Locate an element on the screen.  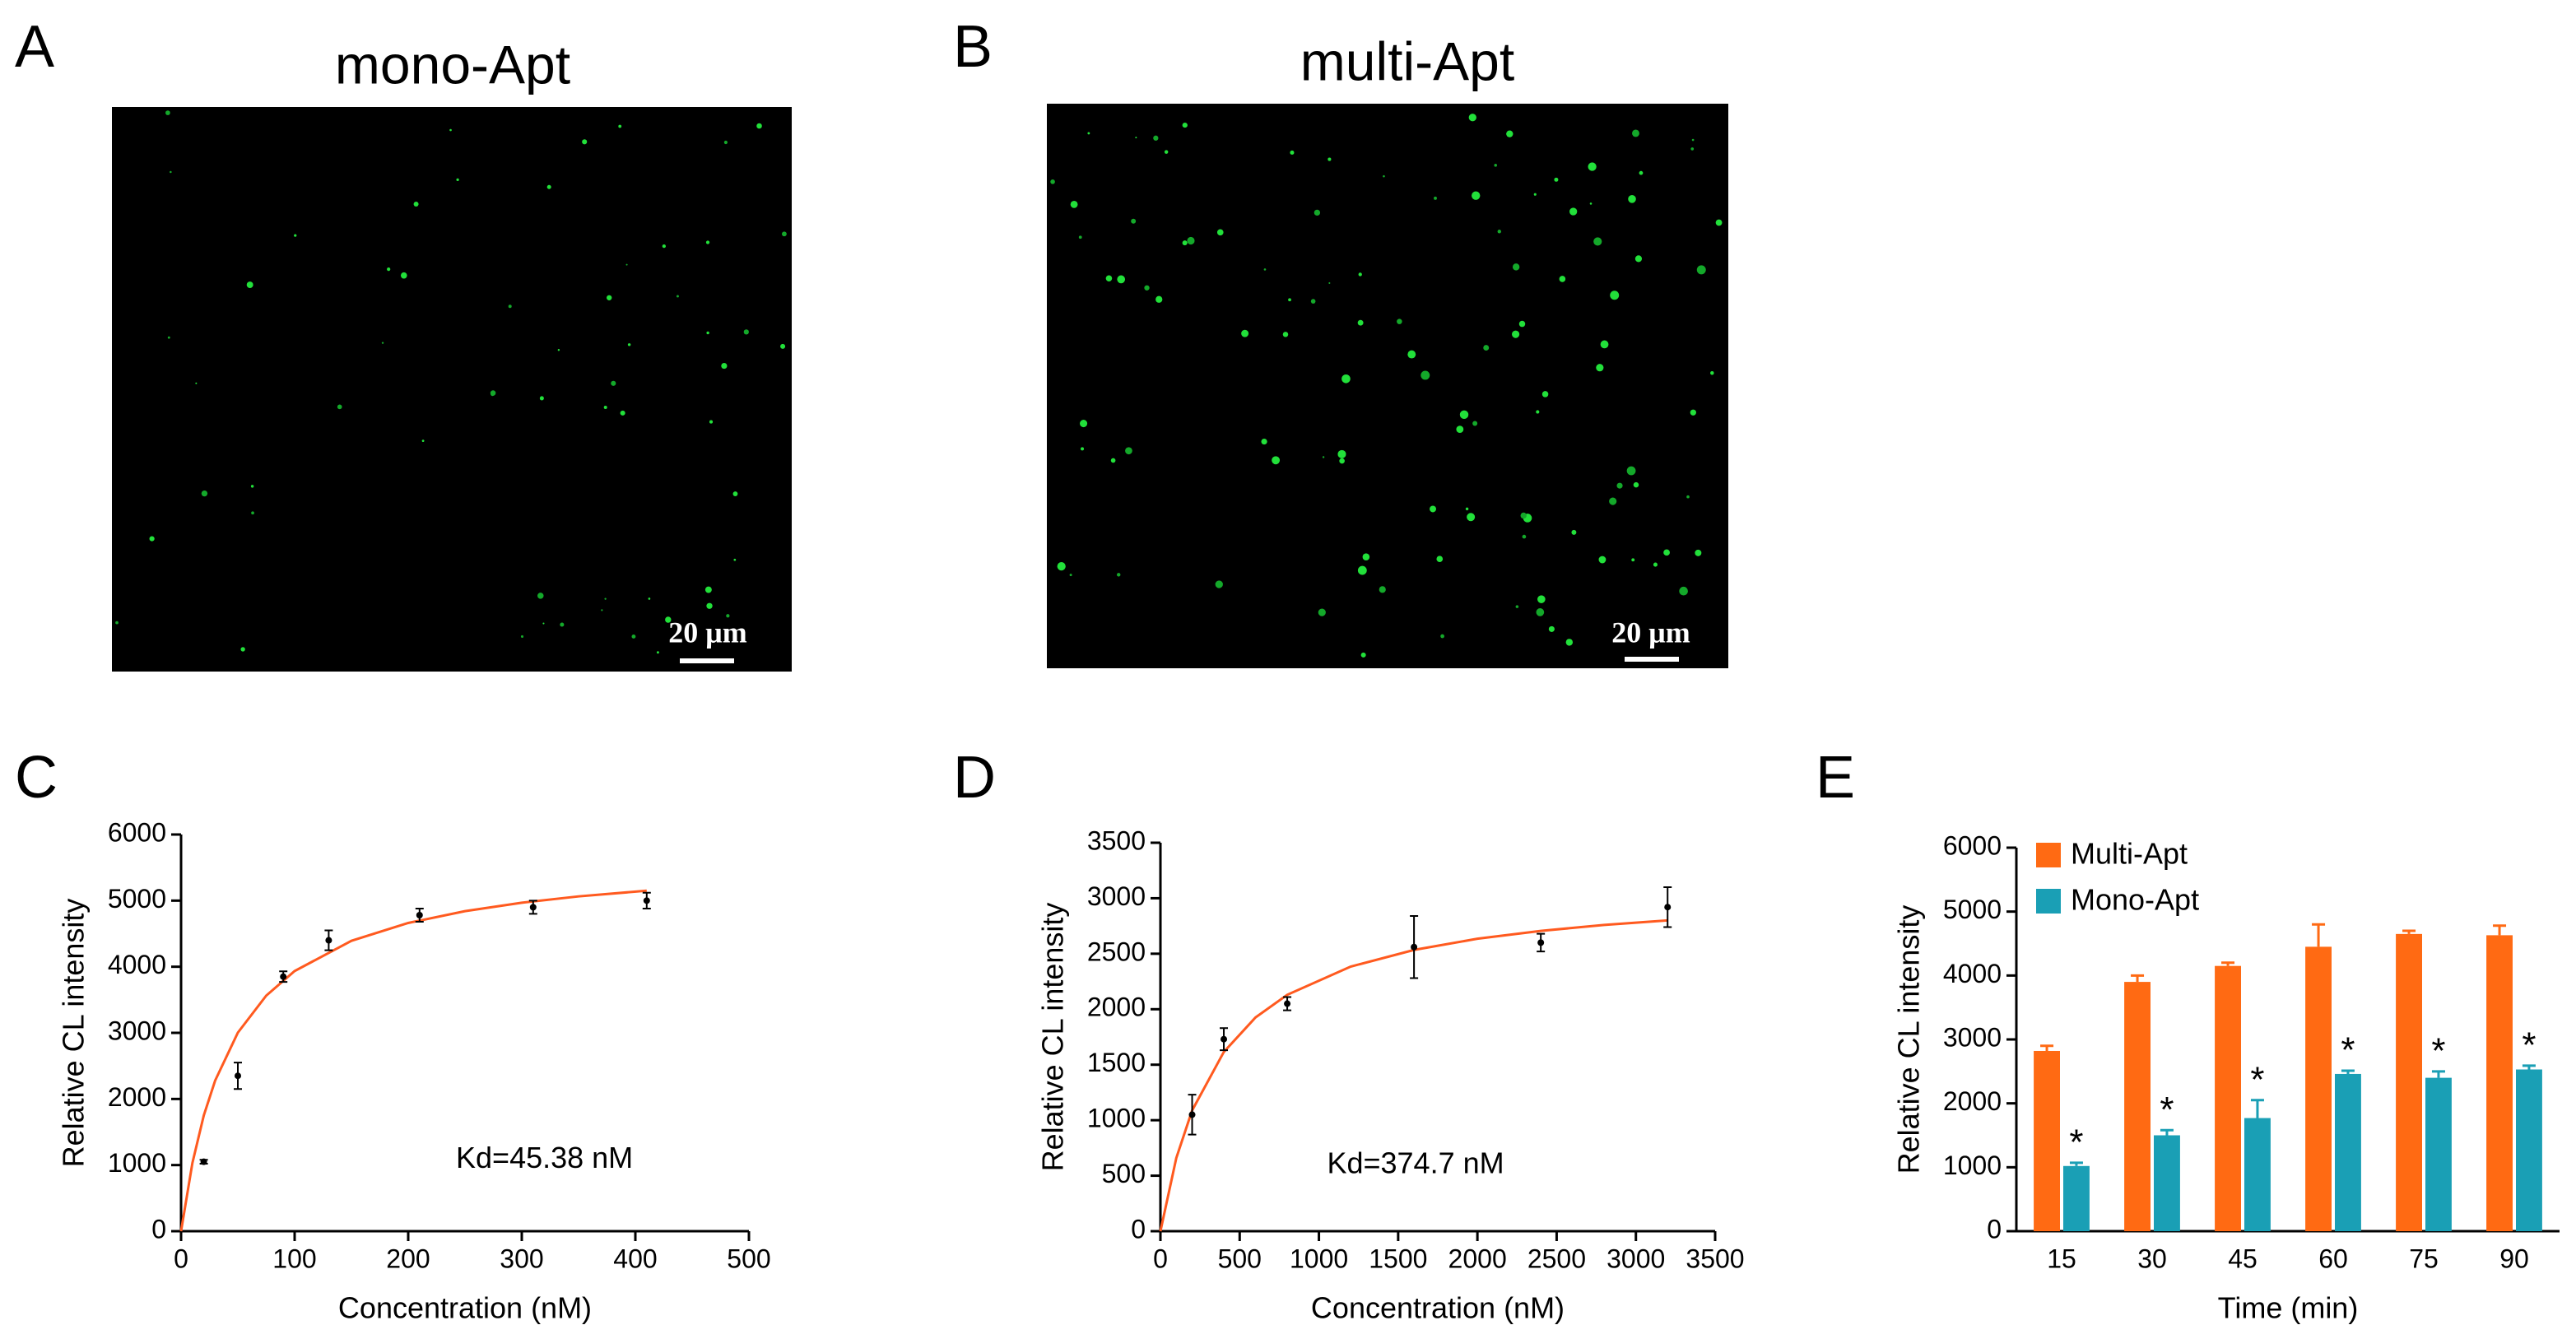
x-tick-label: 45 is located at coordinates (2242, 1258).